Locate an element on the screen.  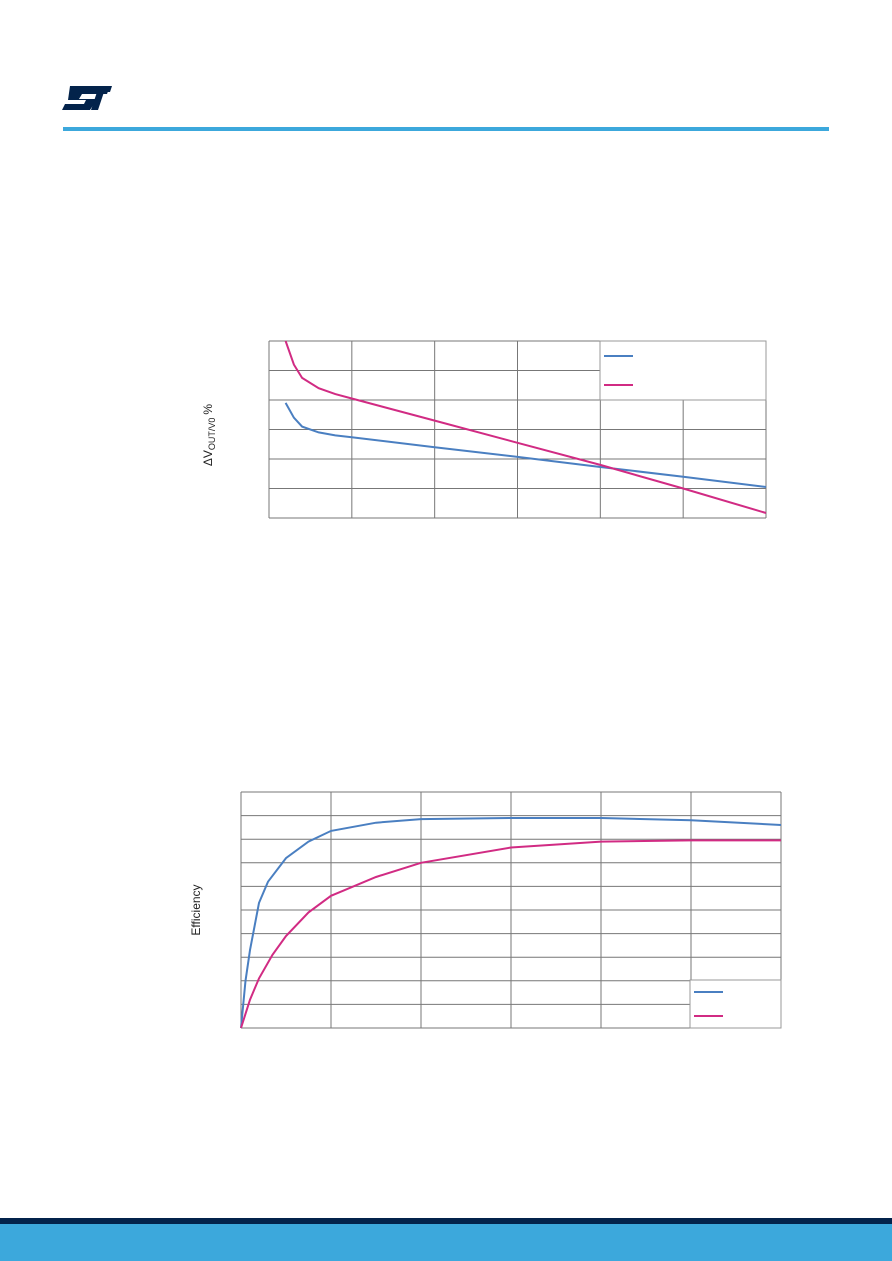
y-axis-label-sub: OUT/V0 is located at coordinates (212, 434).